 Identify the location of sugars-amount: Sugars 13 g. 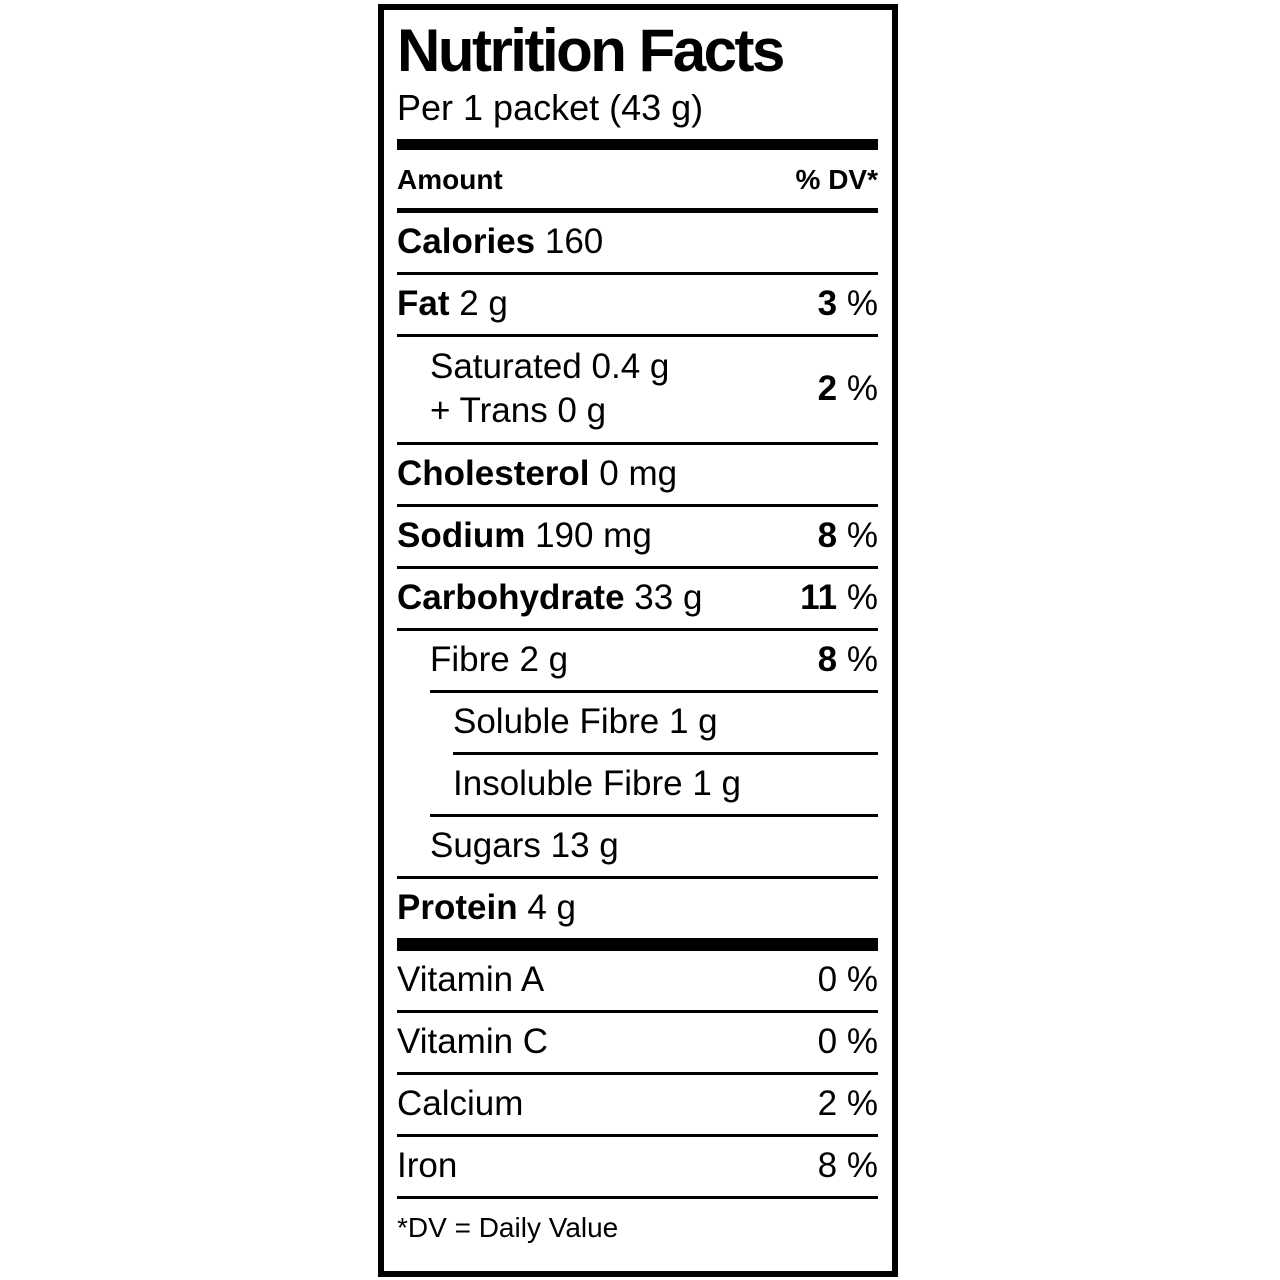
(508, 846).